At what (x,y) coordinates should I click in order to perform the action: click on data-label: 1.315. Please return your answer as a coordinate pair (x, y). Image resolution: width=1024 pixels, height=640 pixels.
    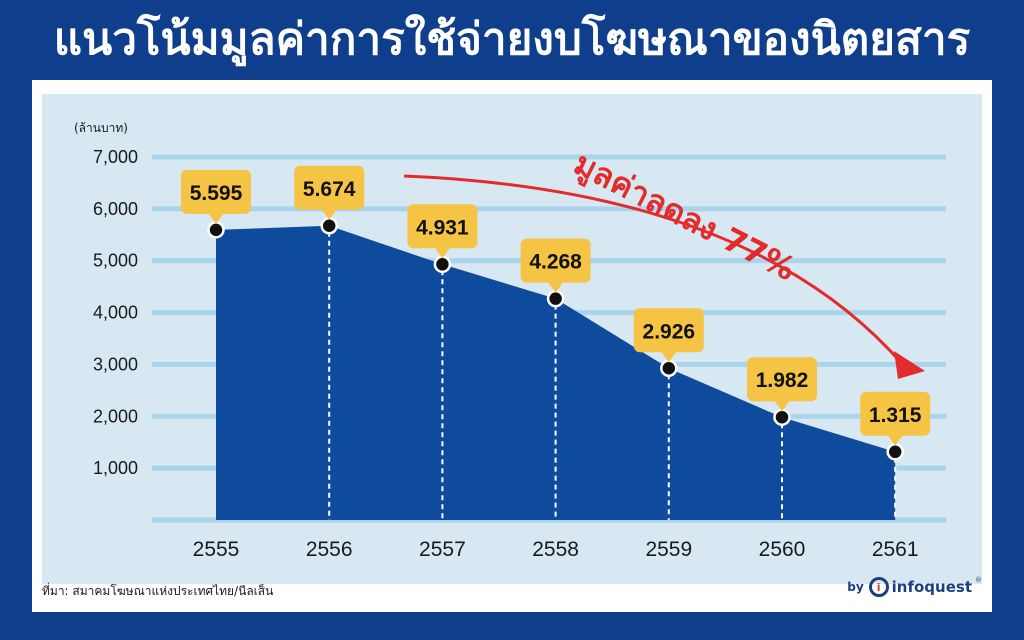
    Looking at the image, I should click on (895, 415).